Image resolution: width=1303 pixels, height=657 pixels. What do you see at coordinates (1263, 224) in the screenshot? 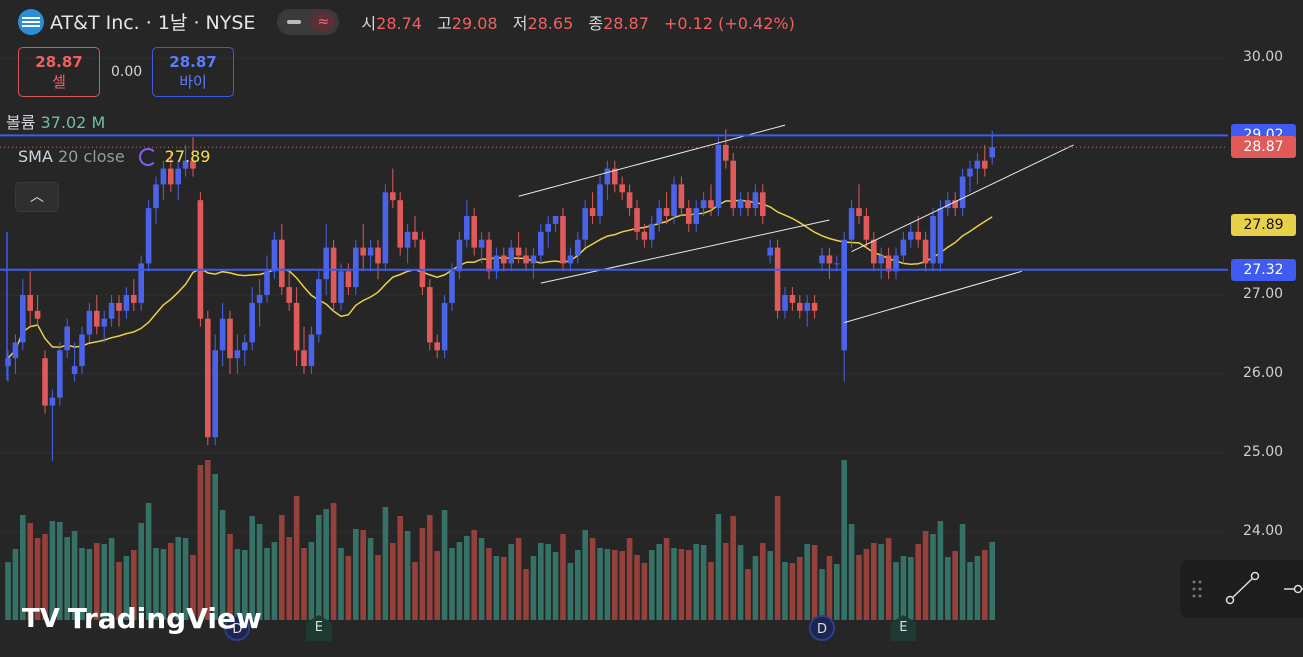
I see `price-tag-sma: 27.89` at bounding box center [1263, 224].